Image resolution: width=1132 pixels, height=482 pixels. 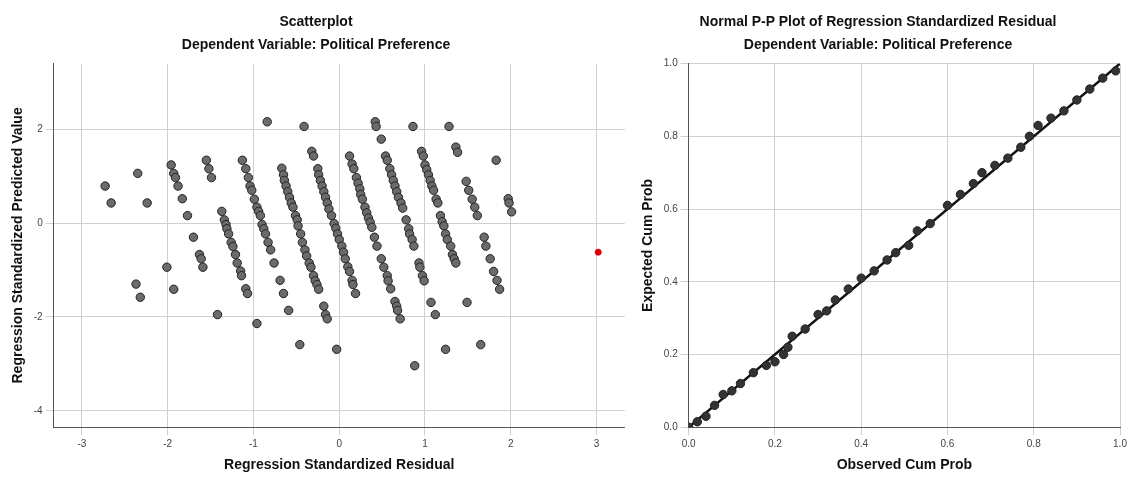 What do you see at coordinates (689, 443) in the screenshot?
I see `x-tick-label: 0.0` at bounding box center [689, 443].